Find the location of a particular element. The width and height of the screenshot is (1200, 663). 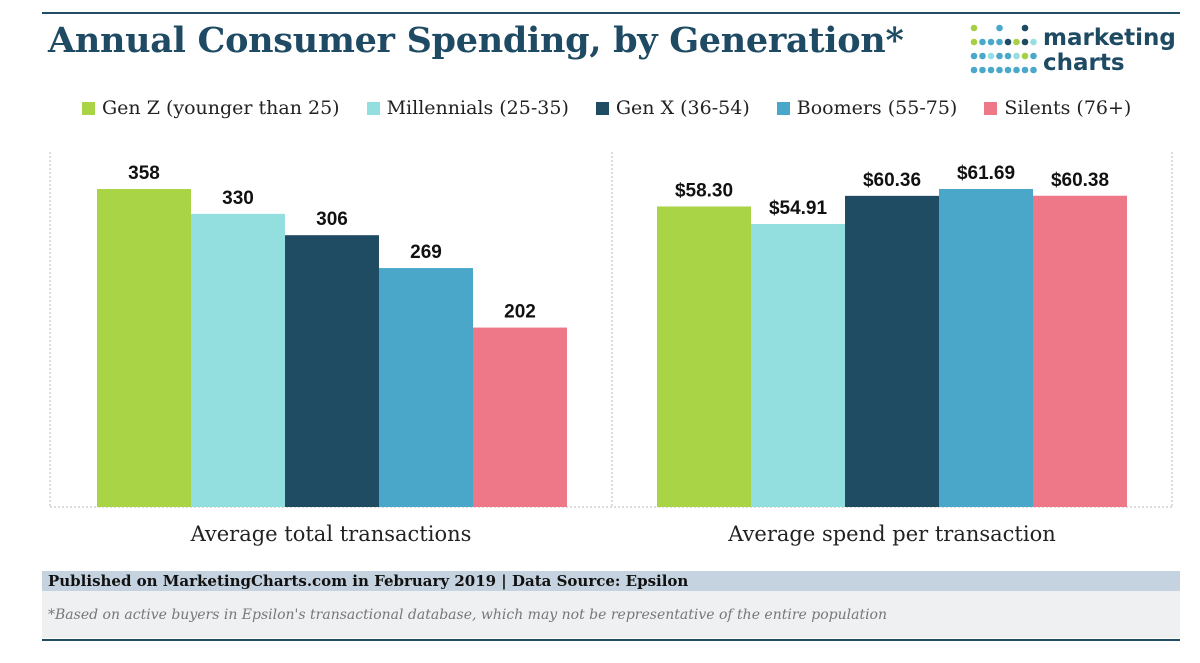

data-label-spend-4: $60.38 is located at coordinates (1080, 180).